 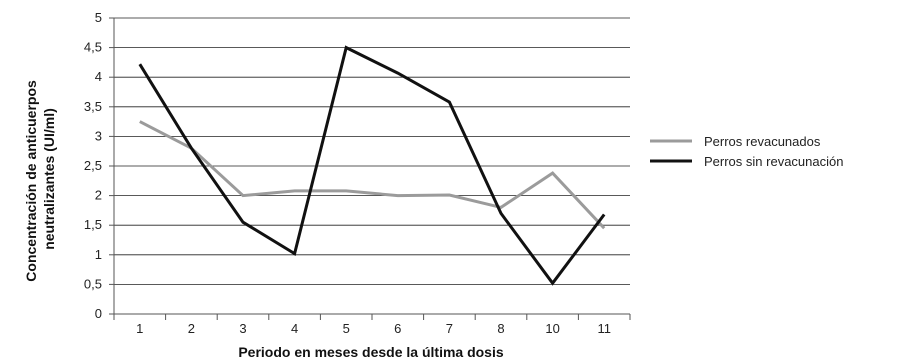 What do you see at coordinates (294, 328) in the screenshot?
I see `x-tick-label: 4` at bounding box center [294, 328].